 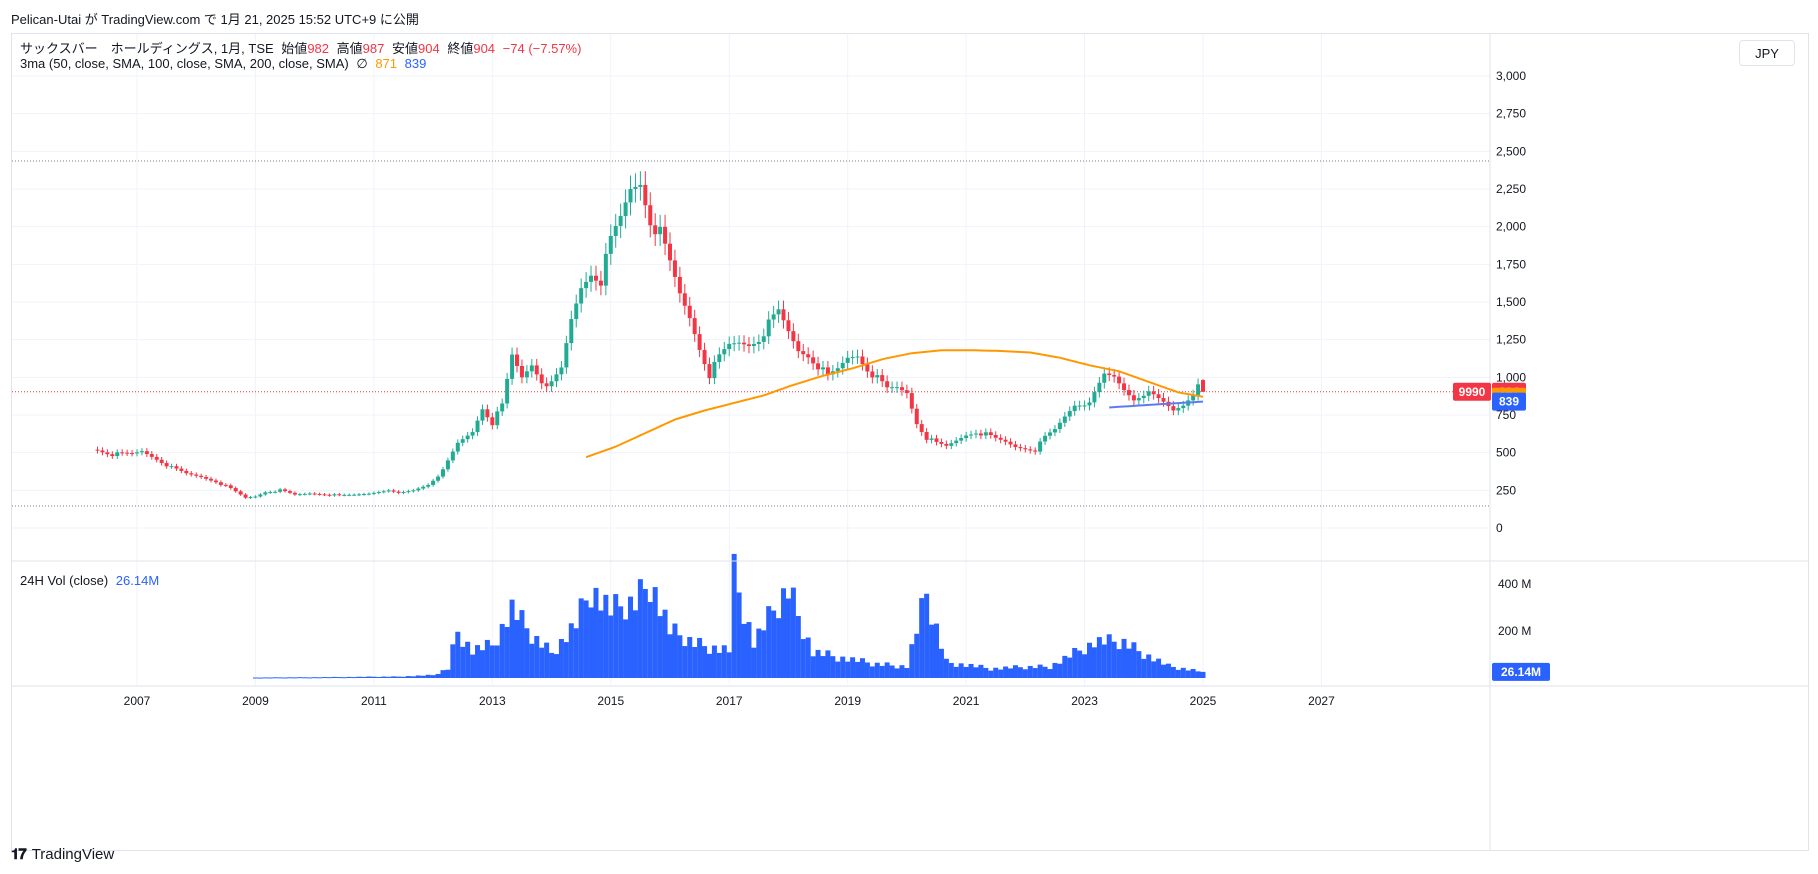 I want to click on ma100-value: 871, so click(x=386, y=63).